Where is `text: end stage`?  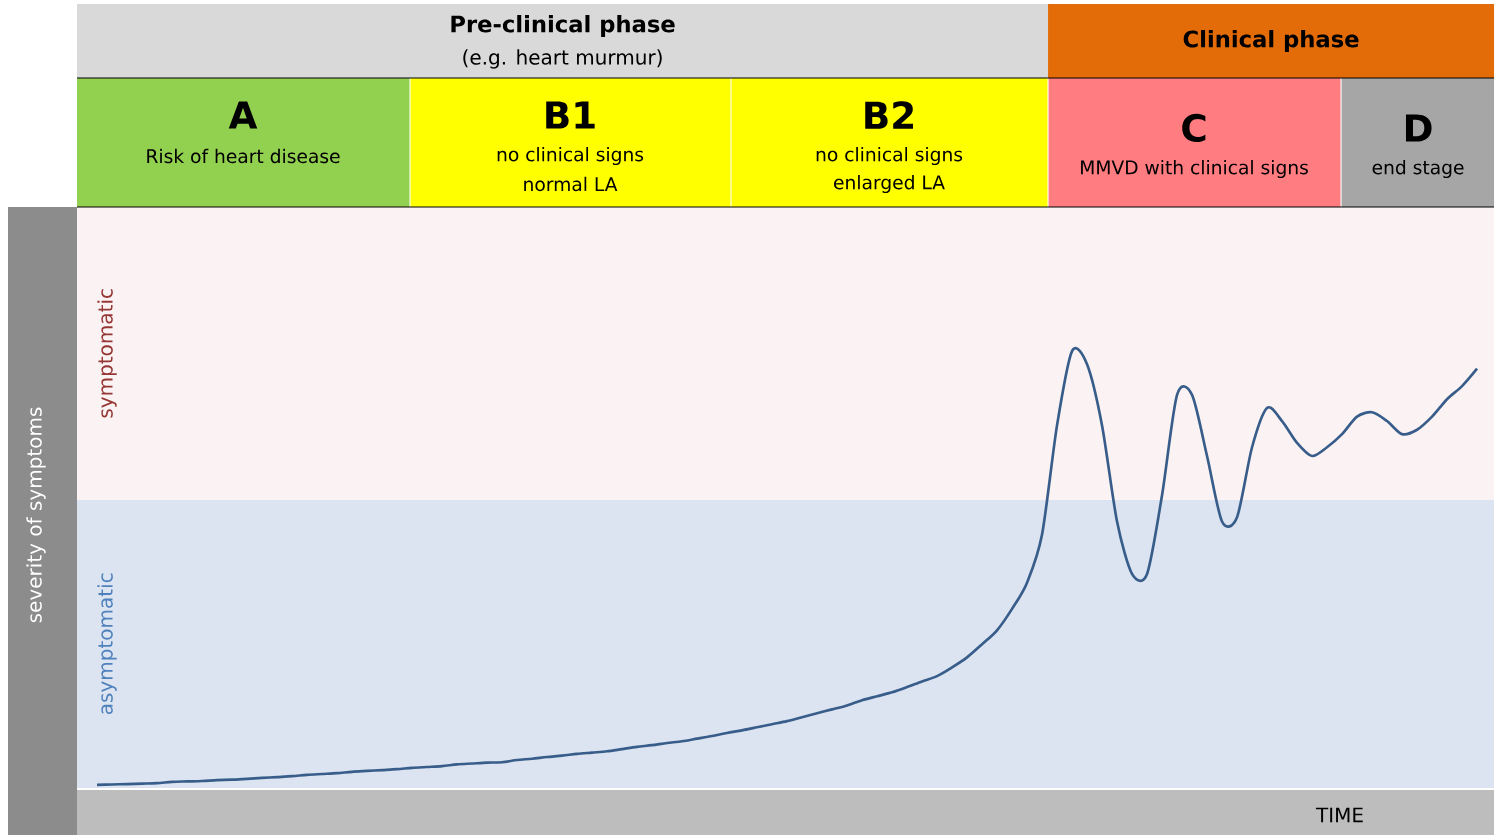
text: end stage is located at coordinates (1418, 169).